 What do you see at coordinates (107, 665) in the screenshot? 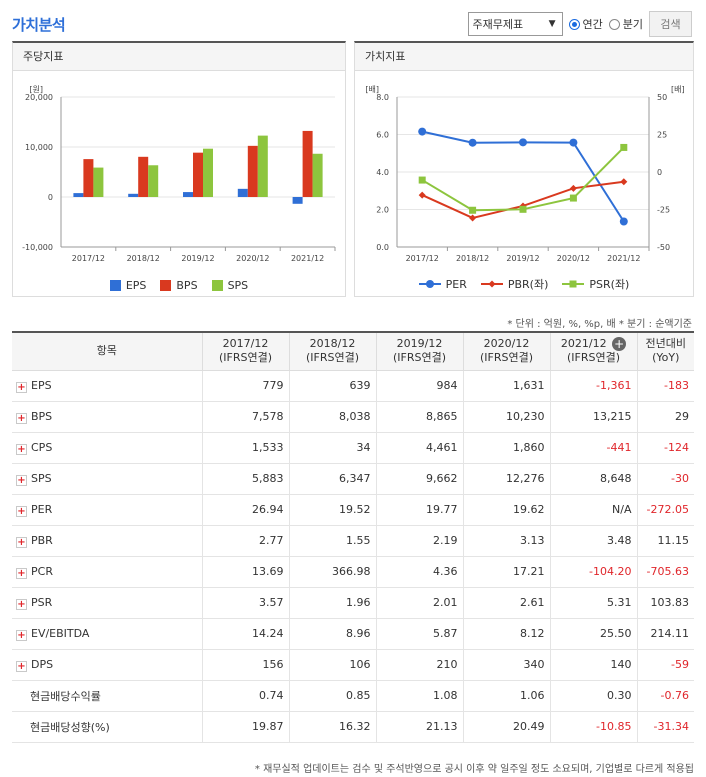
I see `row-label: + DPS` at bounding box center [107, 665].